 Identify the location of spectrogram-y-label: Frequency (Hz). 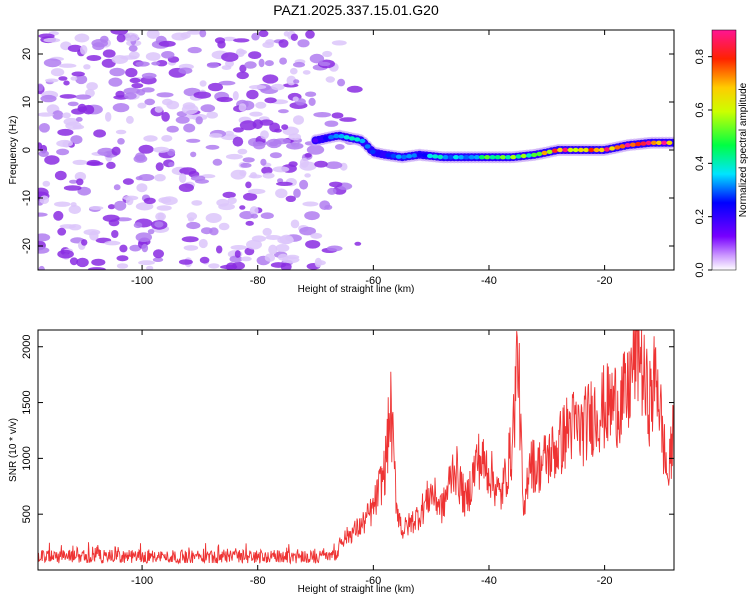
(13, 150).